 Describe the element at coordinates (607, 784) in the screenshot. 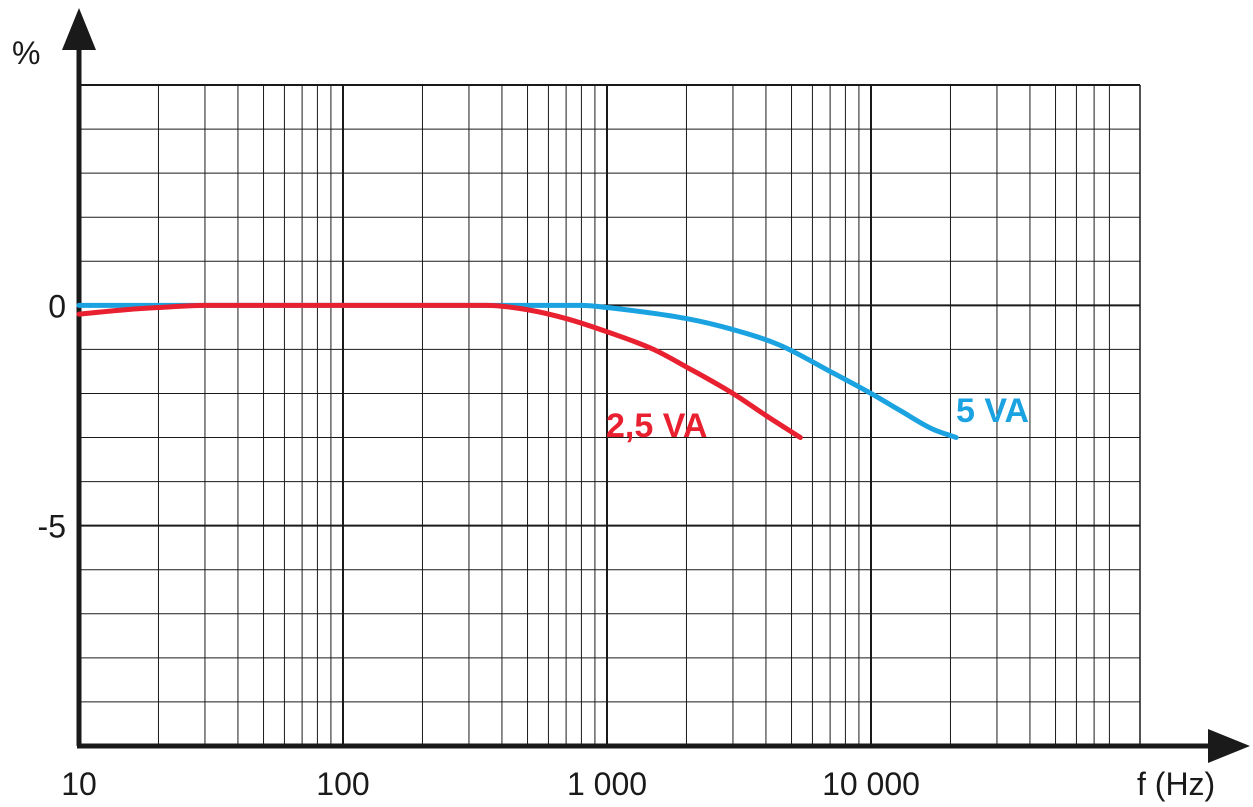

I see `x-tick-label: 1 000` at that location.